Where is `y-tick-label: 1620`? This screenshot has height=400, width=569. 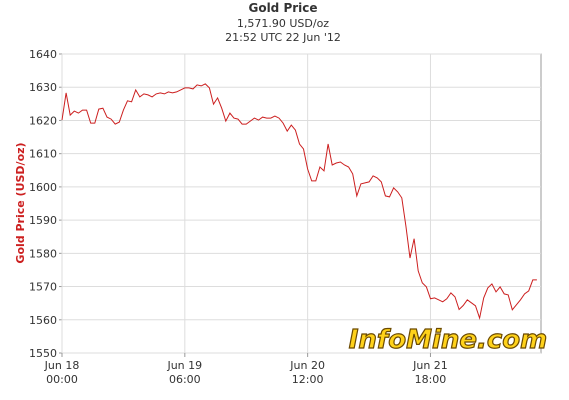 y-tick-label: 1620 is located at coordinates (43, 120).